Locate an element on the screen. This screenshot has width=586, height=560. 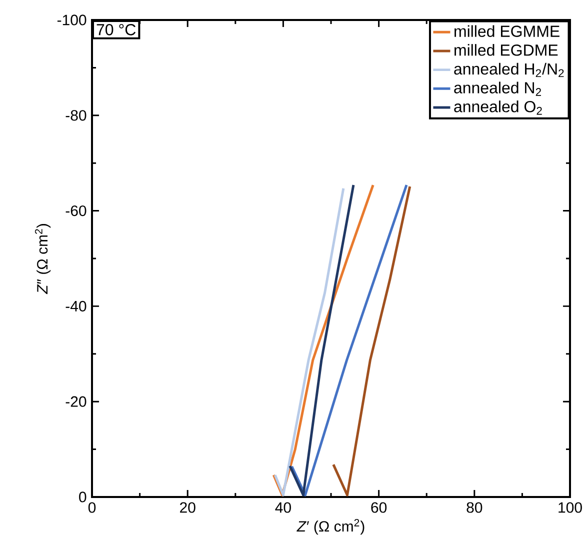
y-tick-label: -40 is located at coordinates (76, 306).